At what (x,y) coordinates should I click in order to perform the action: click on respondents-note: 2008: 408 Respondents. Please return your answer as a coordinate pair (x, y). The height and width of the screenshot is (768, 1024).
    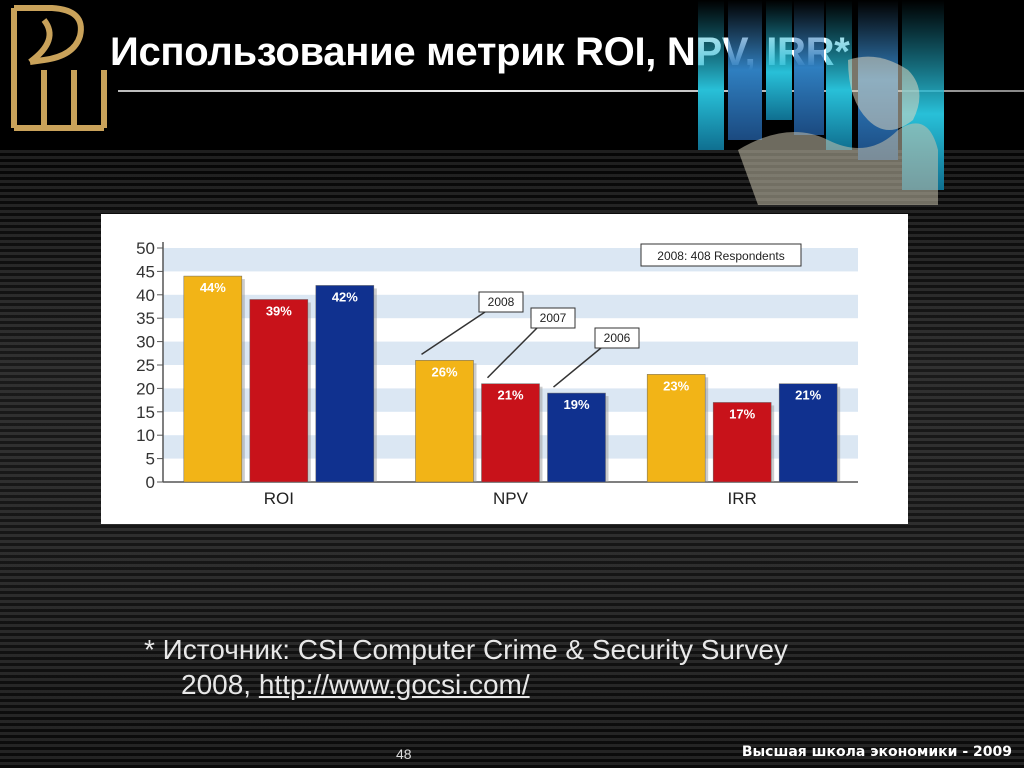
    Looking at the image, I should click on (720, 256).